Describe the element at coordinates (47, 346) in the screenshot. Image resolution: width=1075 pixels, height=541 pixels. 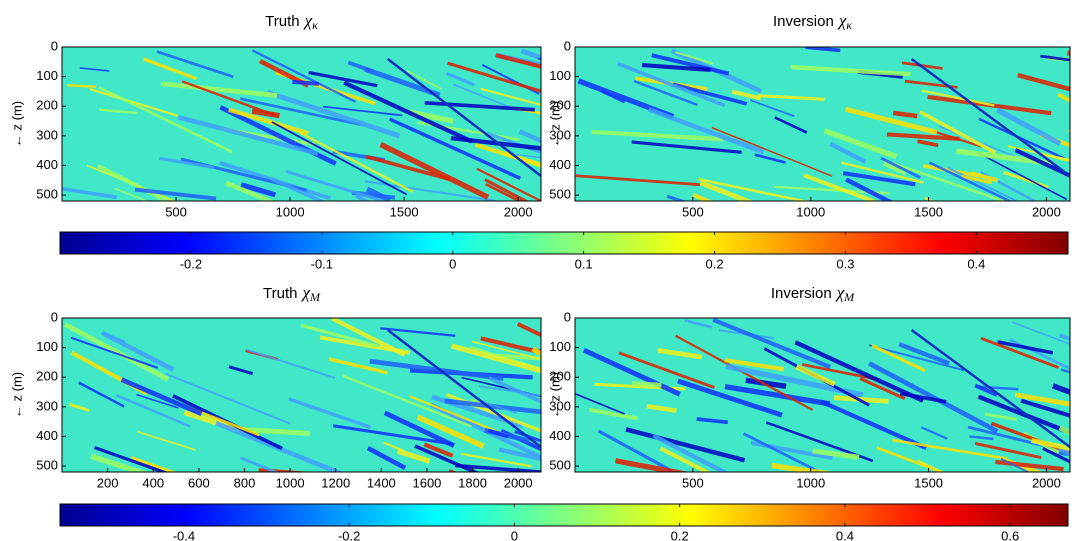
I see `y-tick-label: 100` at that location.